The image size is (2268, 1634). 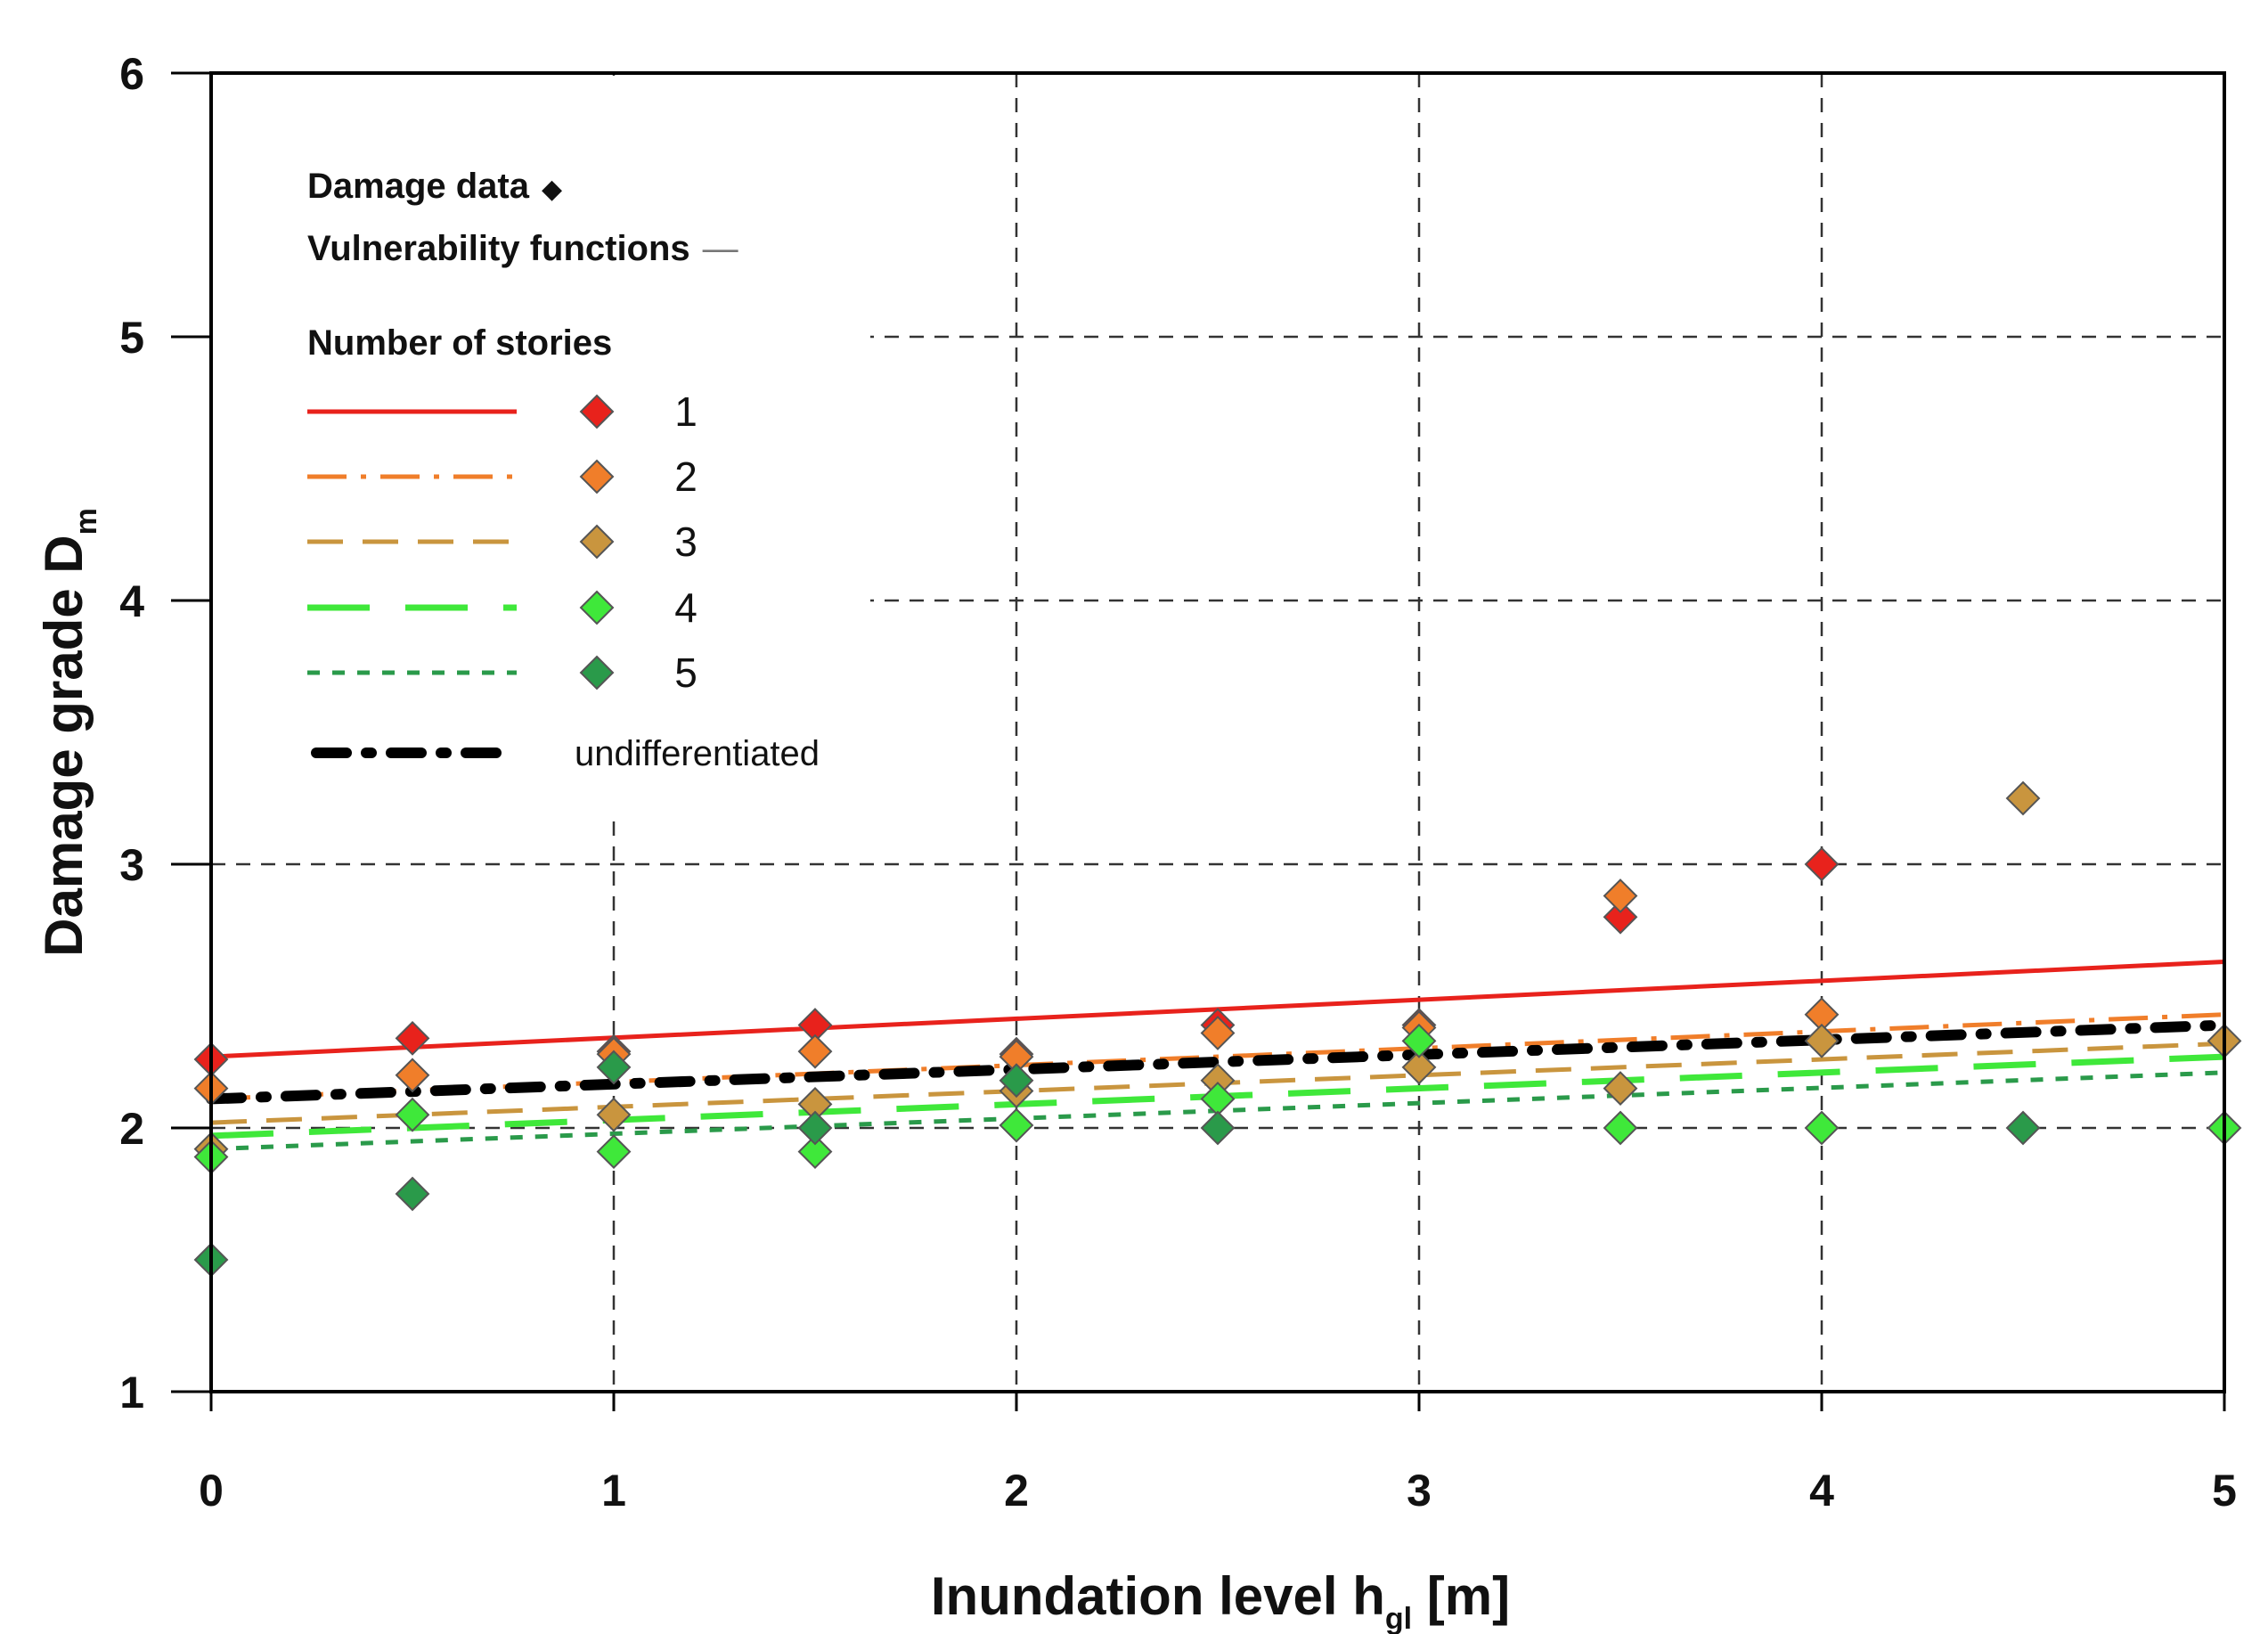 I want to click on x-tick-label: 3, so click(x=1419, y=1491).